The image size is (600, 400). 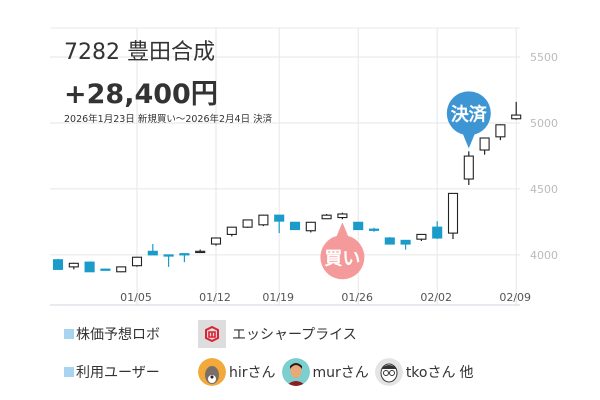 I want to click on users-row: 利用ユーザー hirさん murさん tkoさん 他, so click(x=268, y=372).